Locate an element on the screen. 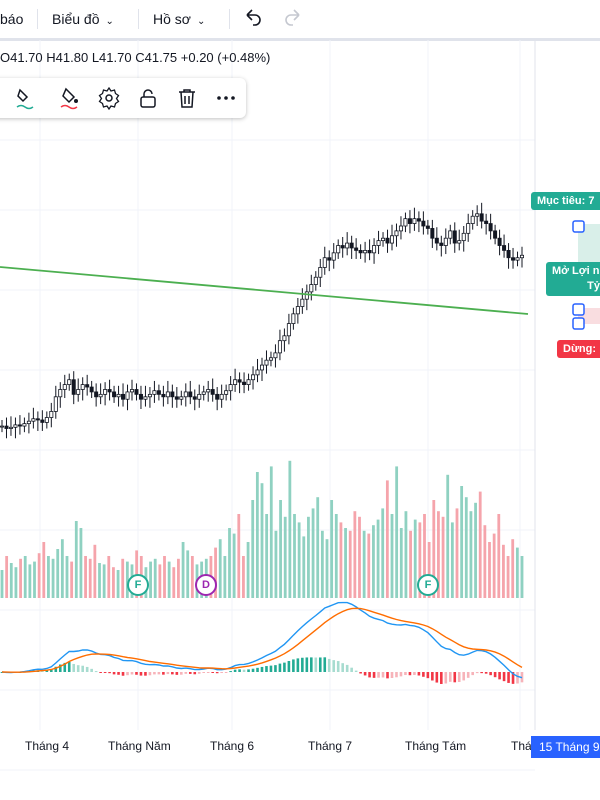 This screenshot has width=600, height=800. settings-icon is located at coordinates (109, 98).